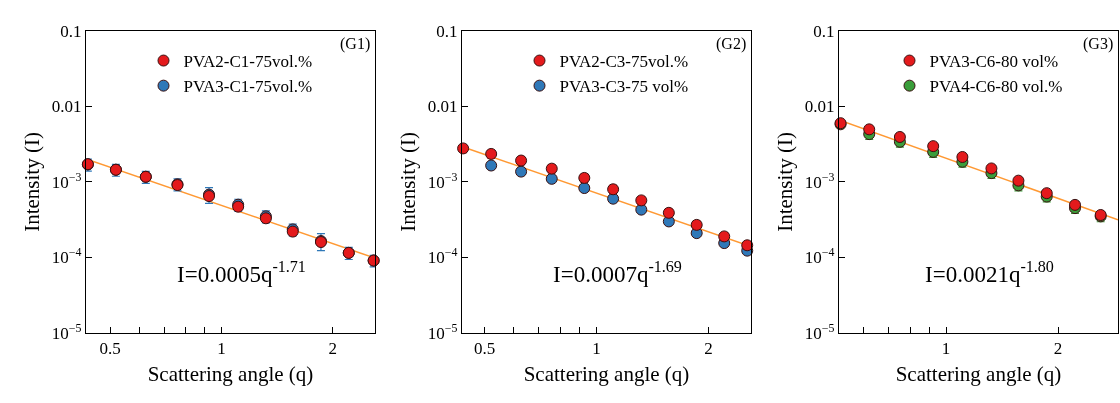 This screenshot has height=403, width=1120. I want to click on annotation: (G3), so click(1098, 44).